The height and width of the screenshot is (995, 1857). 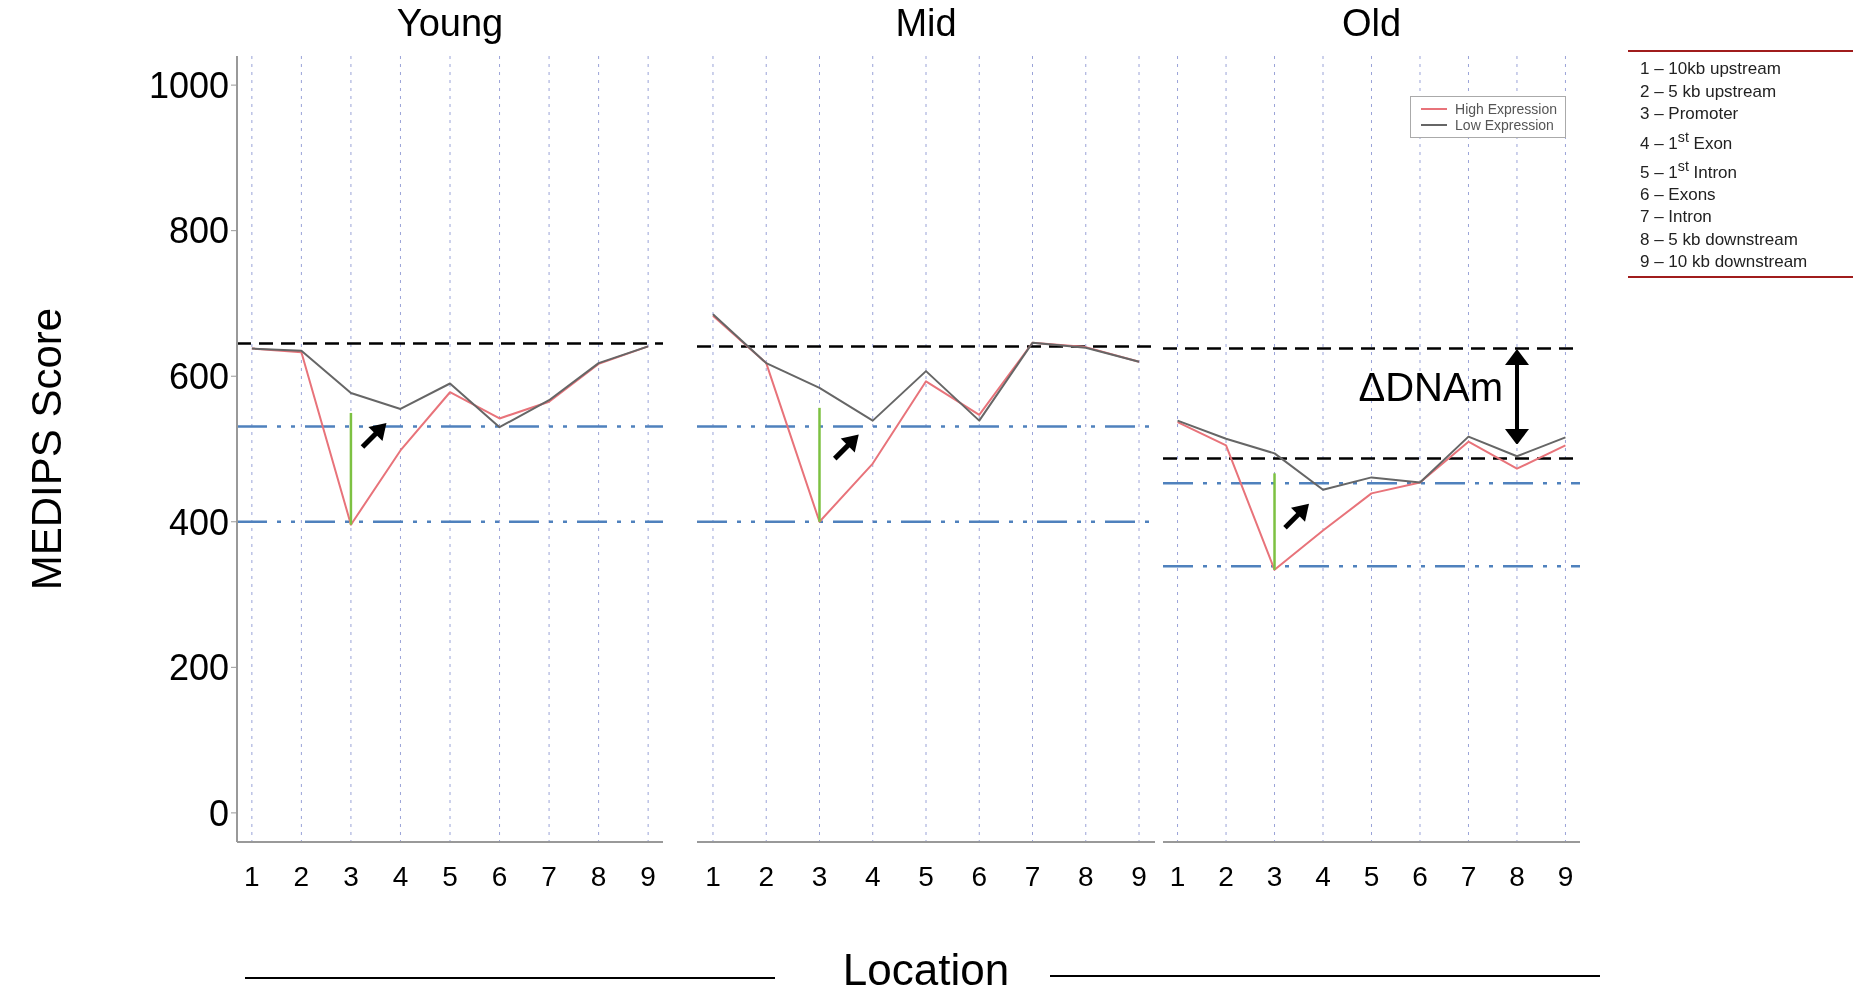 What do you see at coordinates (926, 23) in the screenshot?
I see `chart-title: Mid` at bounding box center [926, 23].